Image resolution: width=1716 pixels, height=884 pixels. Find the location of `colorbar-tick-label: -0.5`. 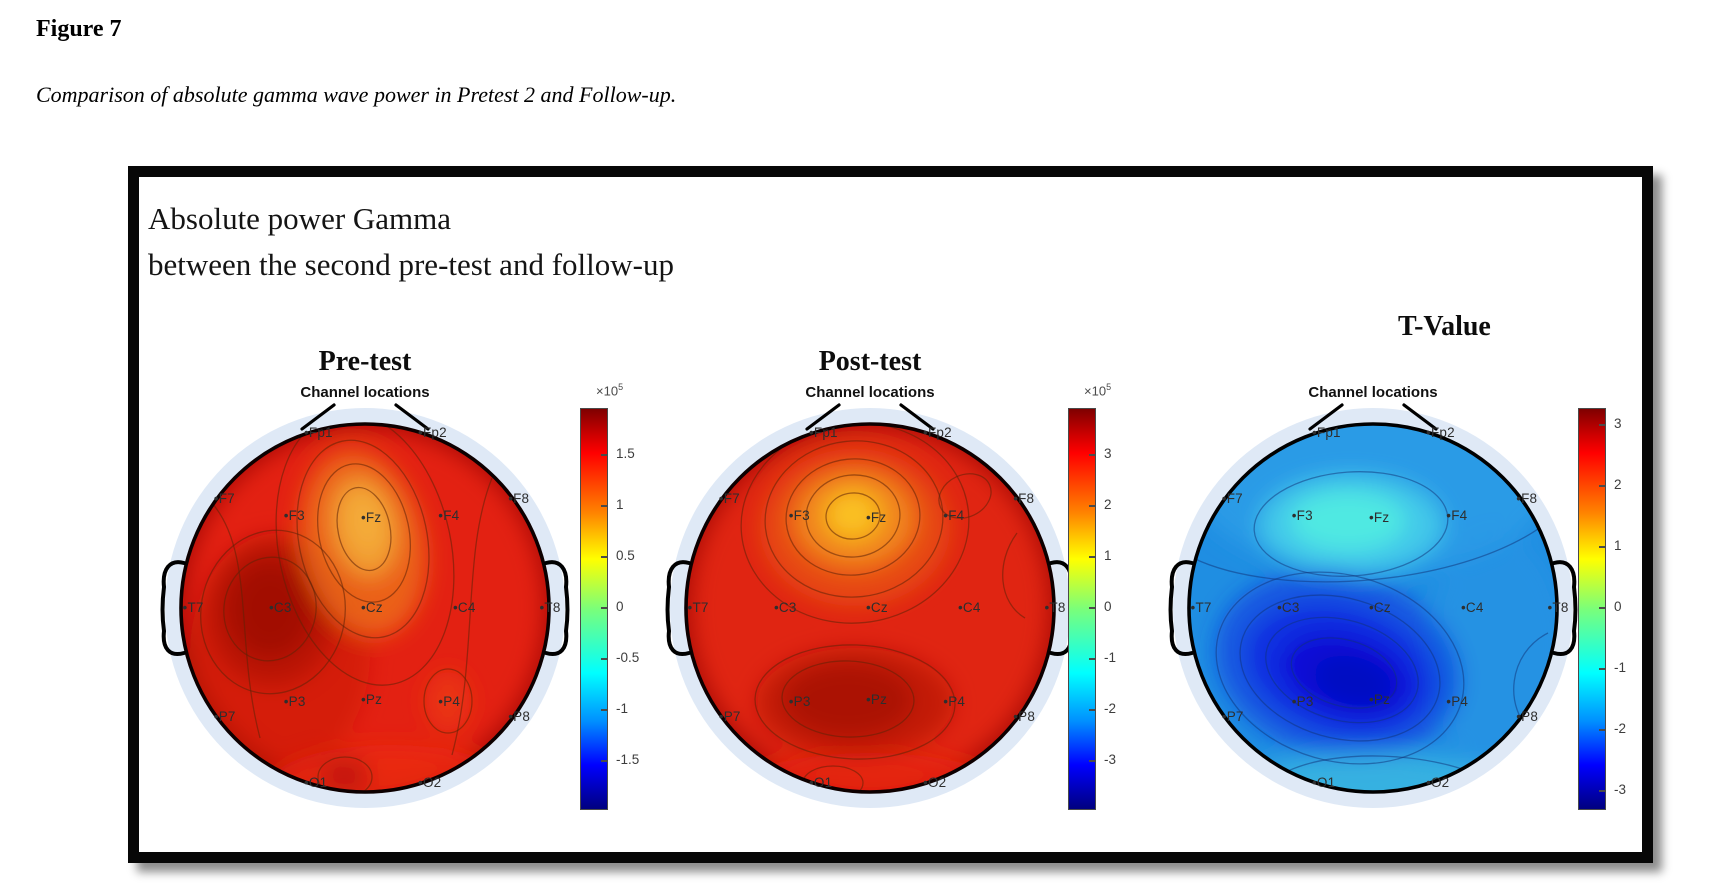

colorbar-tick-label: -0.5 is located at coordinates (628, 658).